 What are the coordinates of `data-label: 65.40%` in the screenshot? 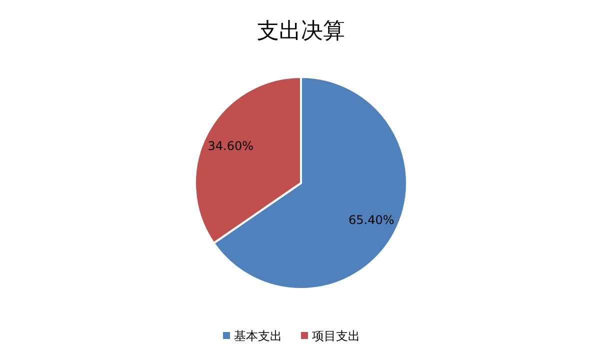 It's located at (371, 219).